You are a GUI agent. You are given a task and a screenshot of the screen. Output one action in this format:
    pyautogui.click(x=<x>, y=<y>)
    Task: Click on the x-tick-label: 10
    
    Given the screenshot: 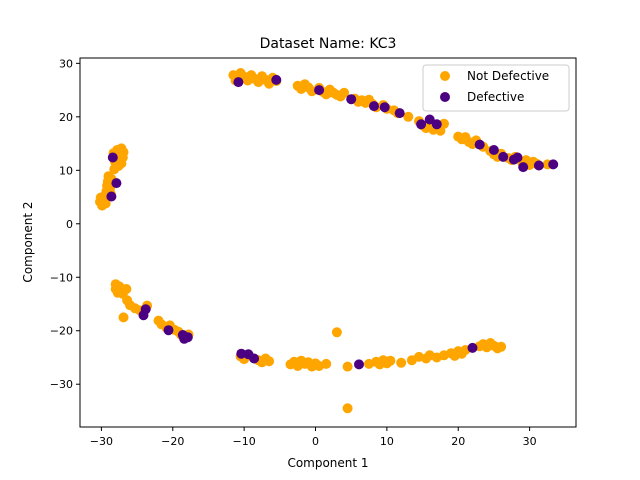 What is the action you would take?
    pyautogui.click(x=387, y=441)
    